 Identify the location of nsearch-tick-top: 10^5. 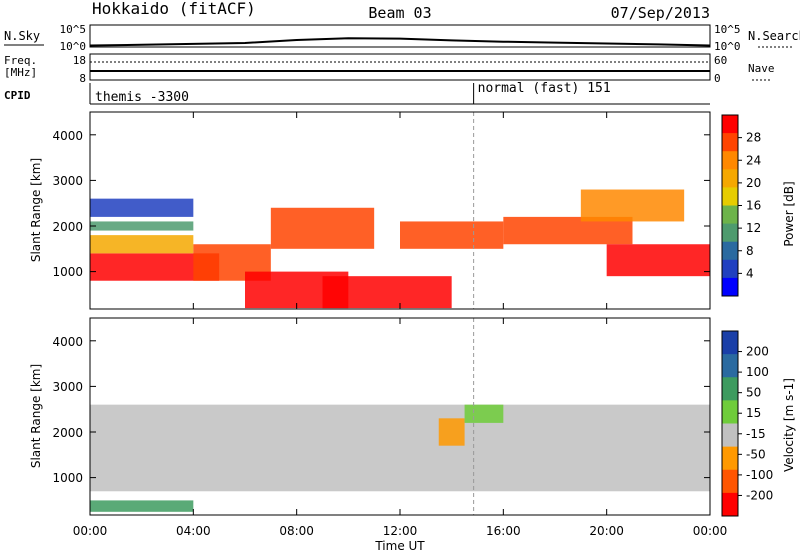
(727, 29).